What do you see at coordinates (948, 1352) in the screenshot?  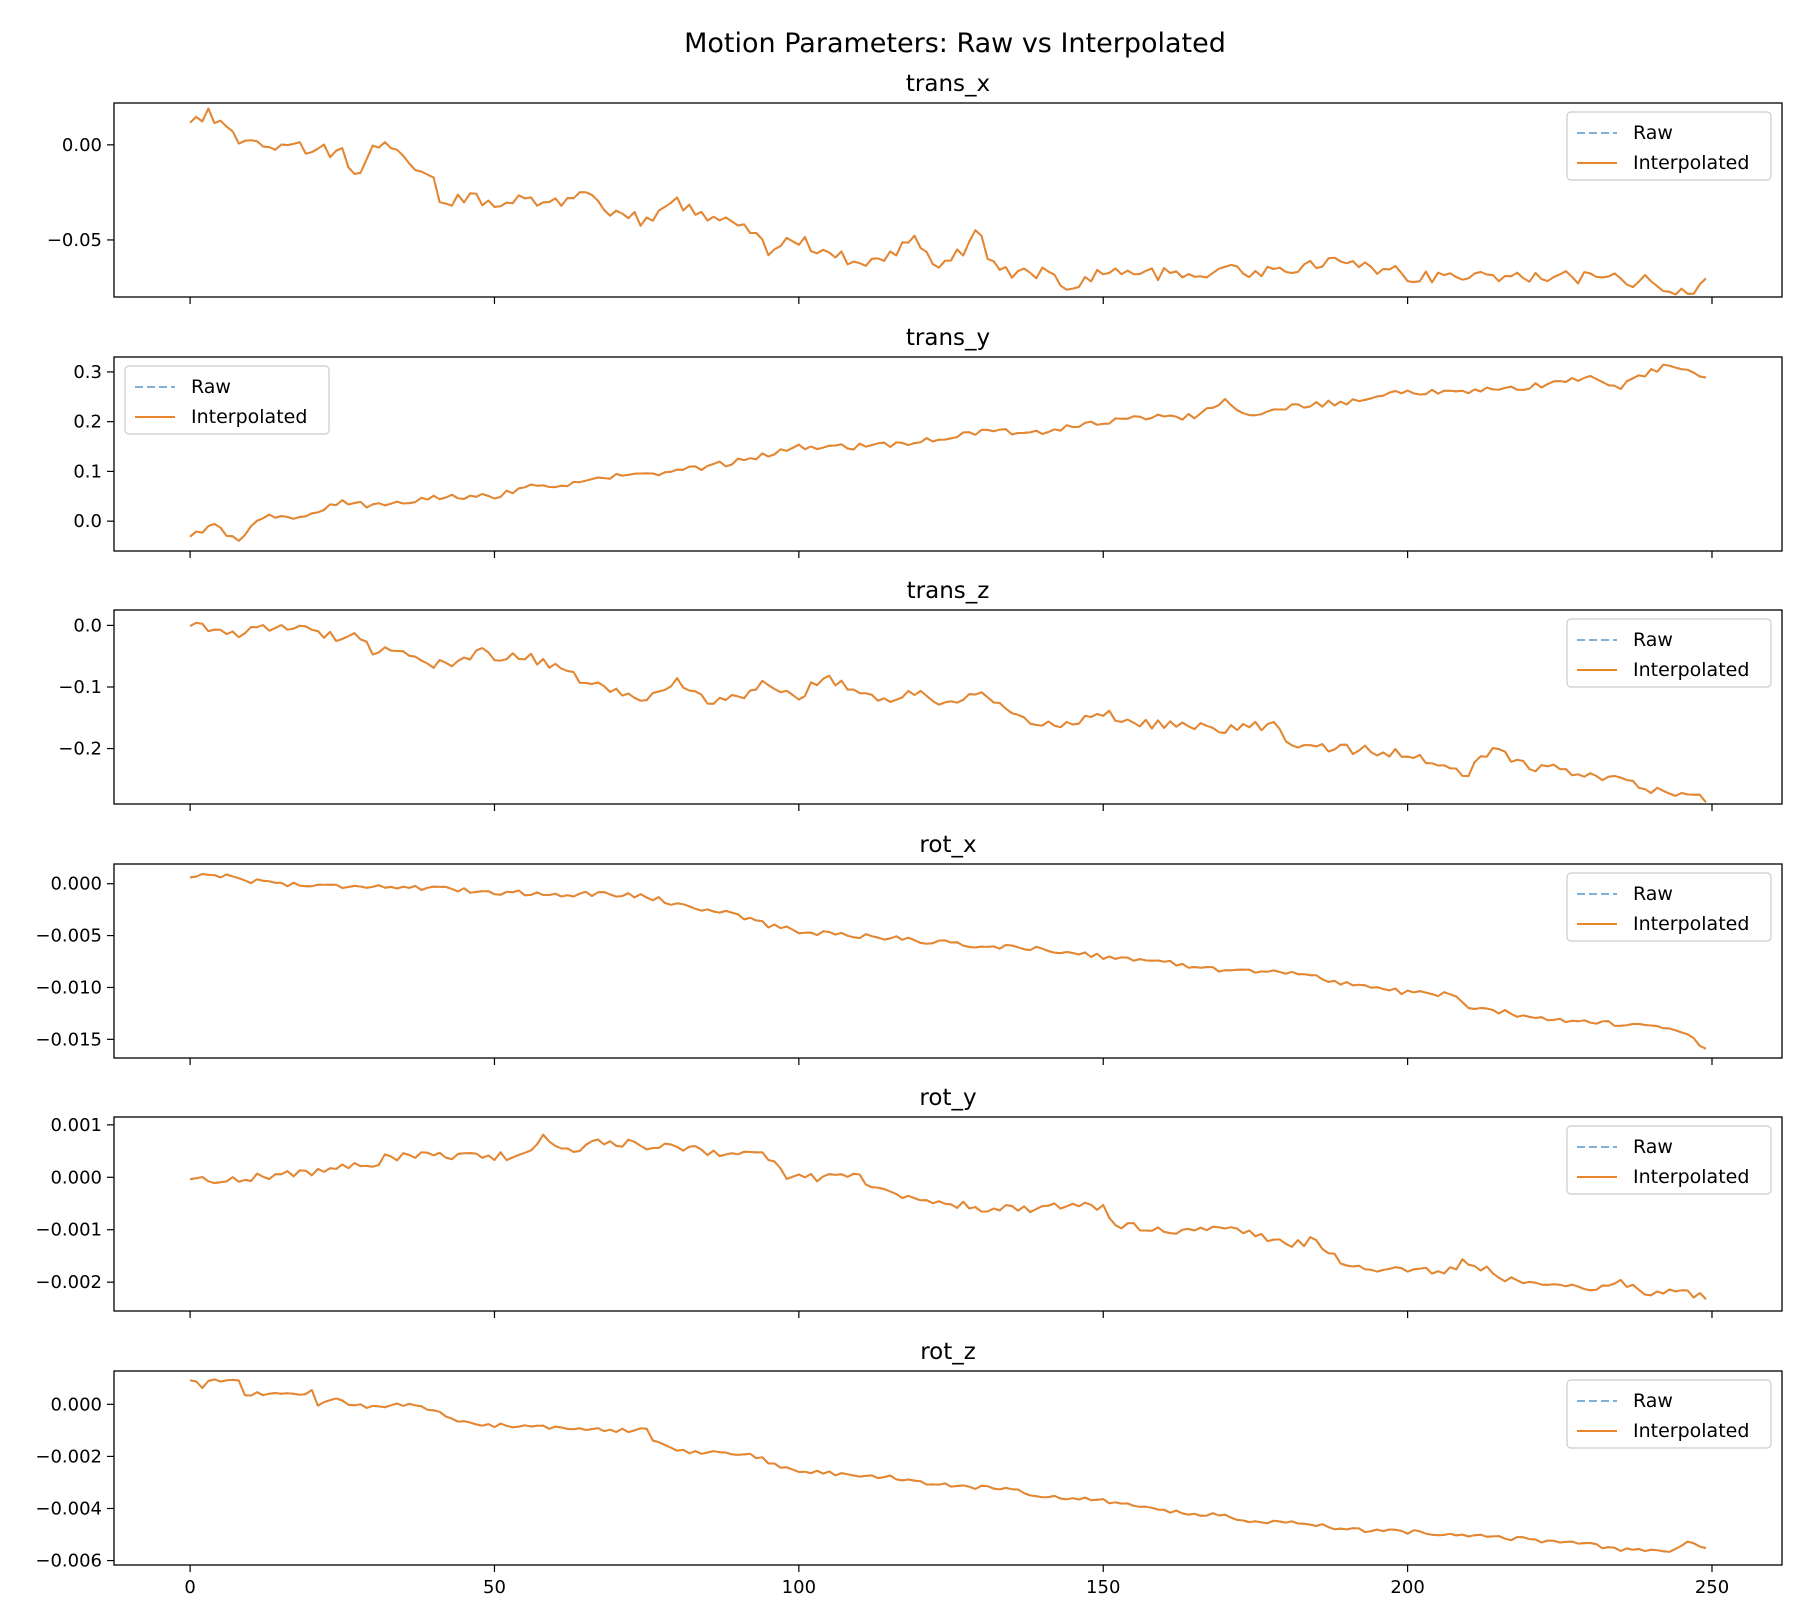 I see `subplot-title: rot_z` at bounding box center [948, 1352].